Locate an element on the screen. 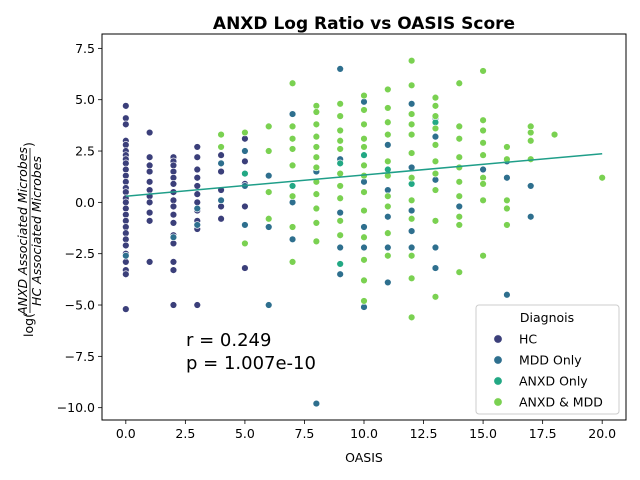  y-tick-label: −7.5 is located at coordinates (80, 356).